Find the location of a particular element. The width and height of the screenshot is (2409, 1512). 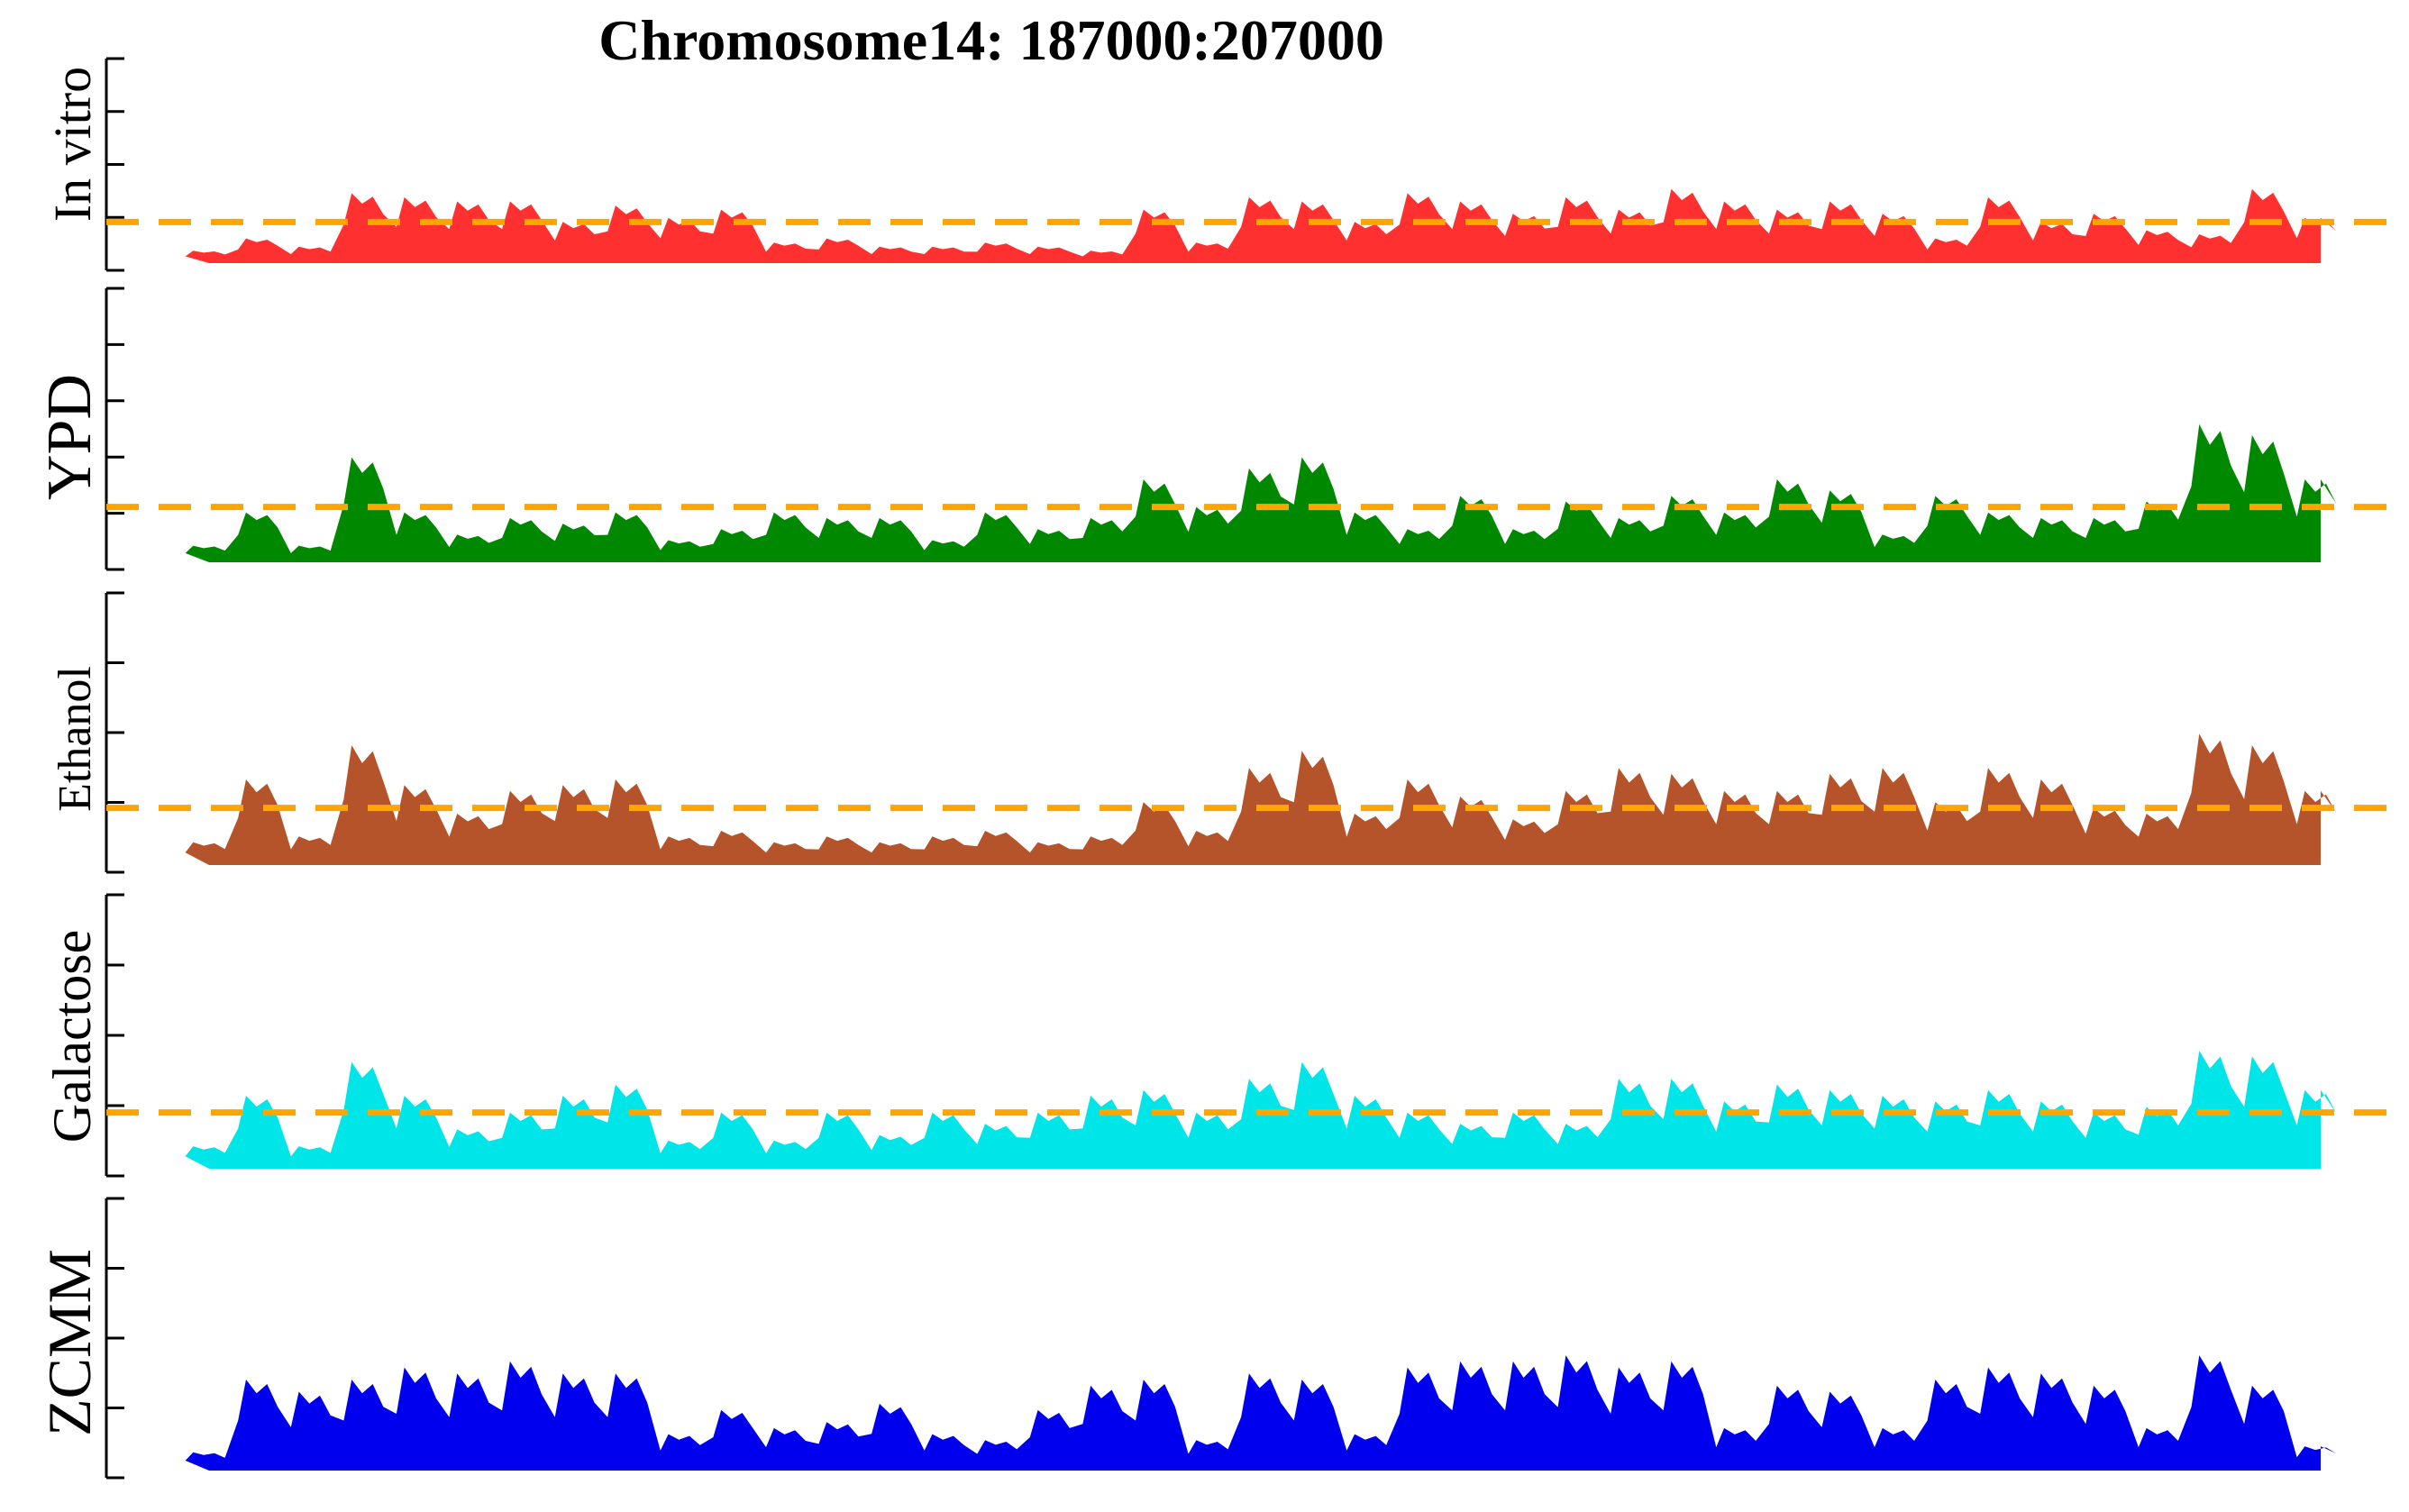

track-label-4: Galactose is located at coordinates (72, 1036).